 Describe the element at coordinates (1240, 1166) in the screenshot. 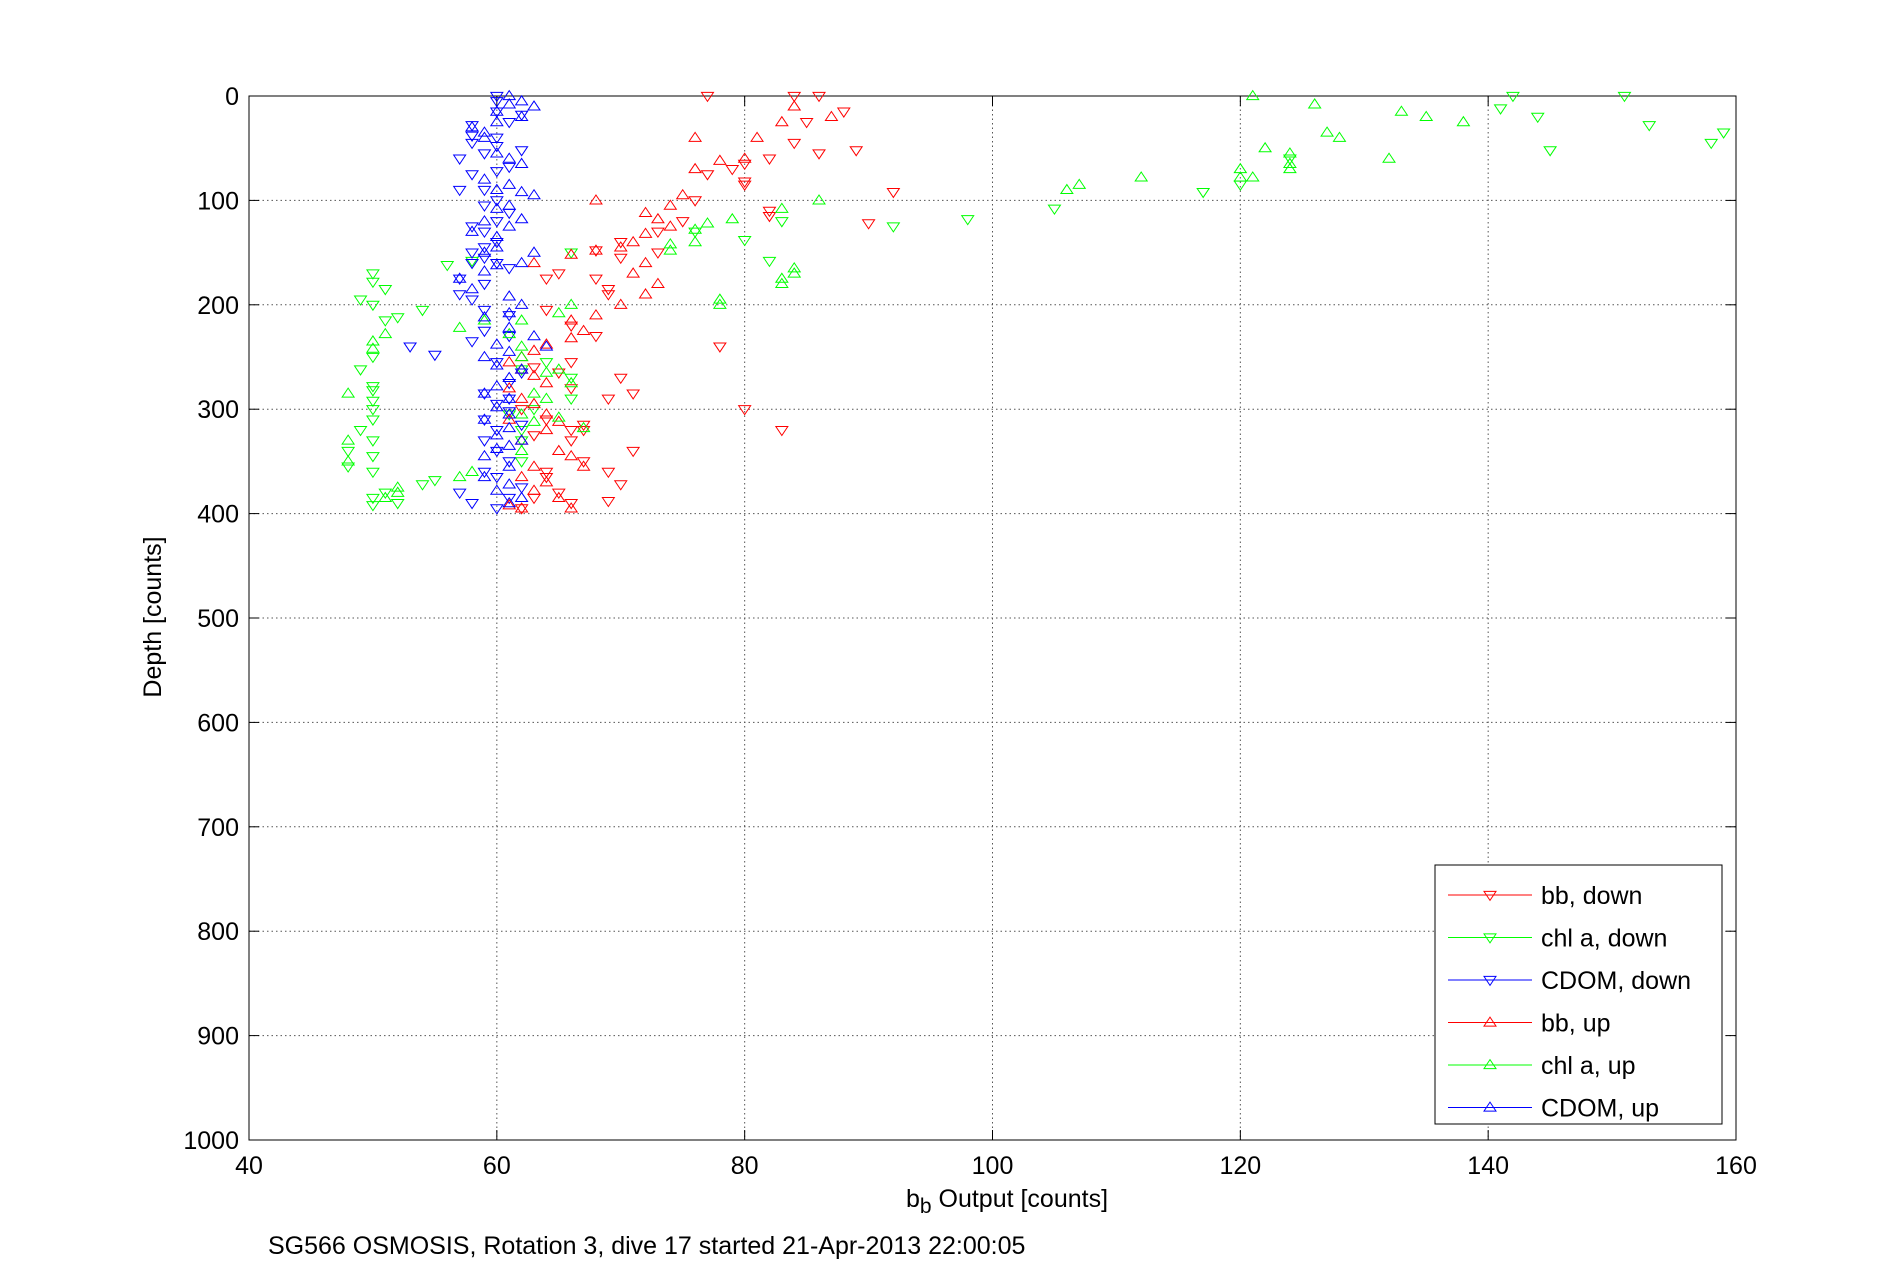

I see `x-tick-label: 120` at that location.